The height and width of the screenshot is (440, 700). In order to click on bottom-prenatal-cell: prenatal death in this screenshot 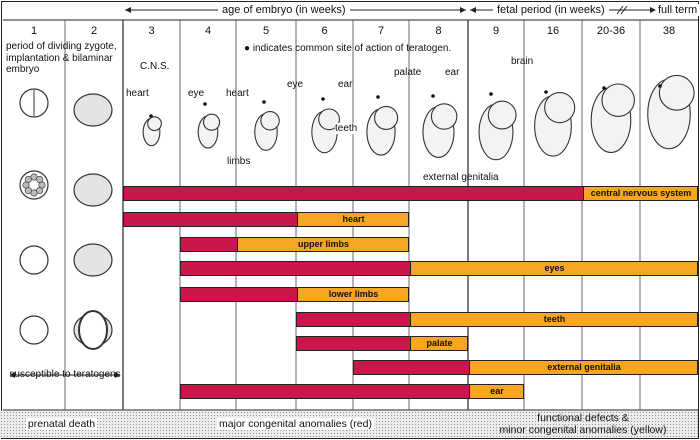, I will do `click(61, 424)`.